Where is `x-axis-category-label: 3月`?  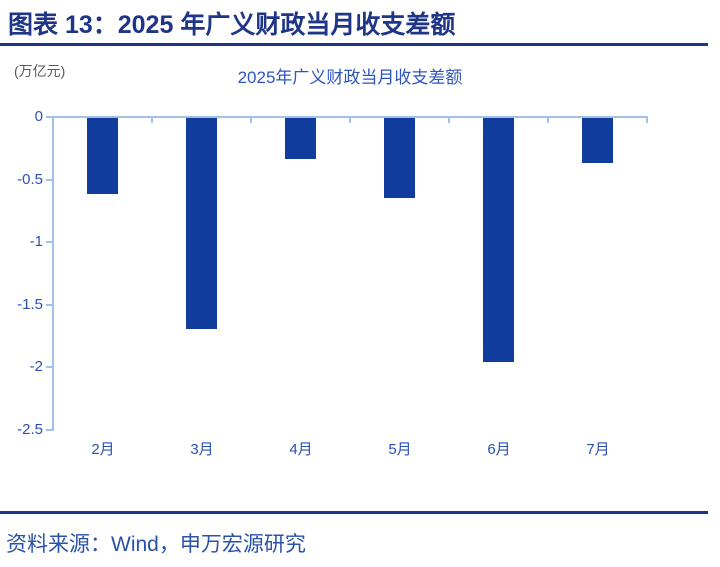
x-axis-category-label: 3月 is located at coordinates (202, 449).